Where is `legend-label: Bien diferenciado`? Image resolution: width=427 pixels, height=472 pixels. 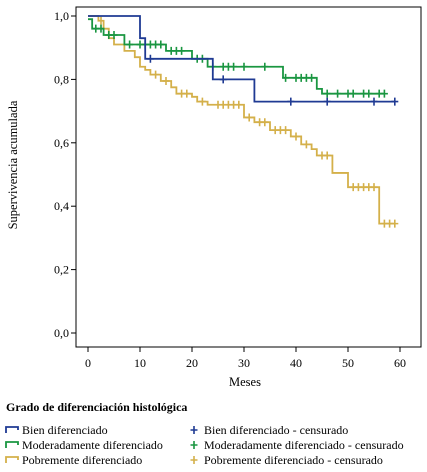
legend-label: Bien diferenciado is located at coordinates (65, 430).